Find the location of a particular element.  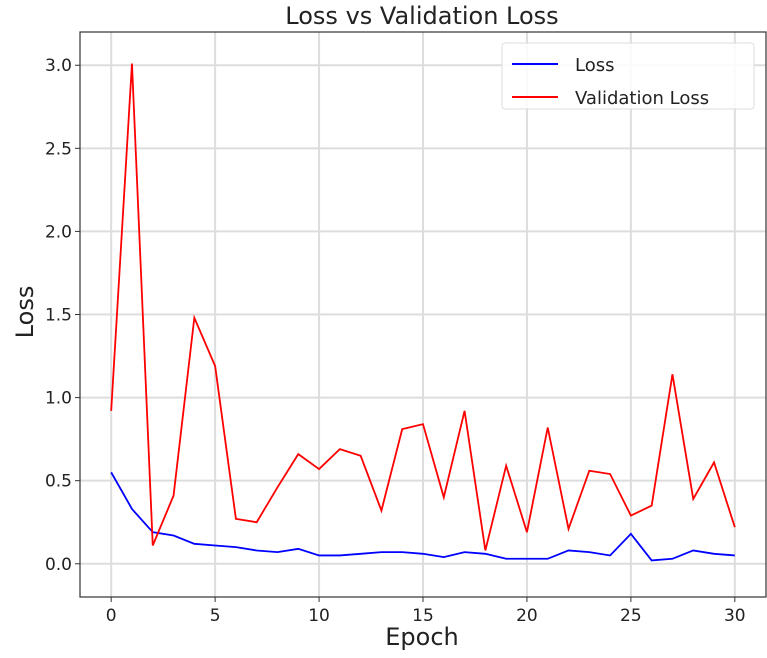

legend-label-validation-loss: Validation Loss is located at coordinates (642, 98).